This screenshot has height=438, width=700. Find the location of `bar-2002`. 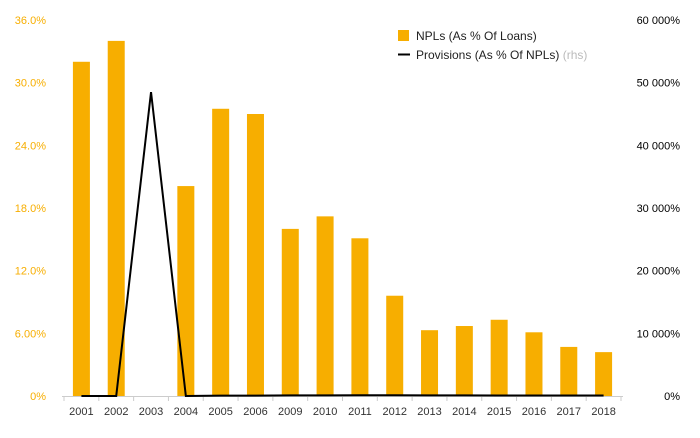

bar-2002 is located at coordinates (116, 218).